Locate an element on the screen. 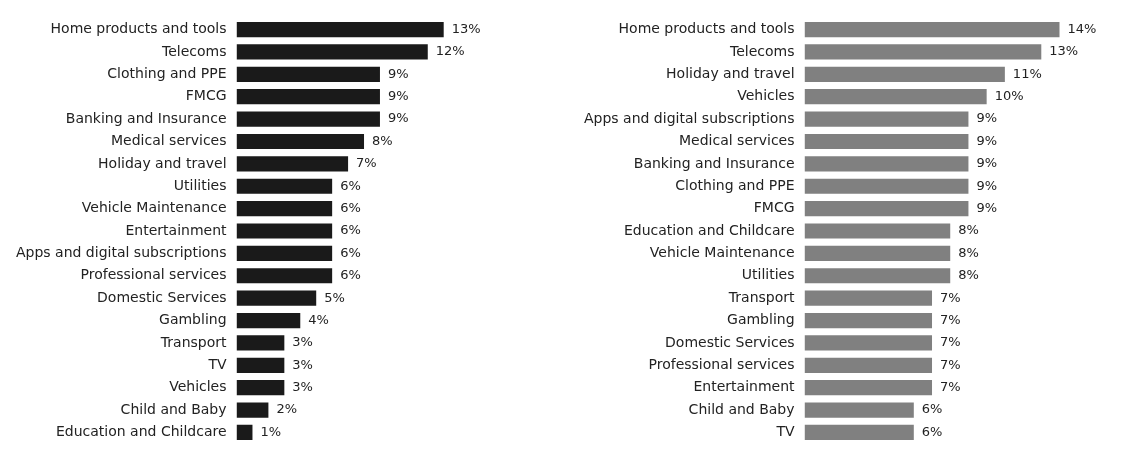 Image resolution: width=1136 pixels, height=462 pixels. y-tick-label: Utilities is located at coordinates (768, 274).